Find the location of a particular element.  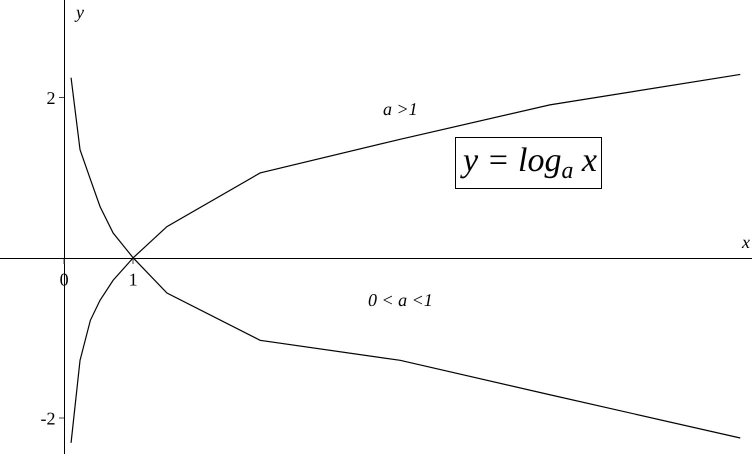

y-tick-label: 2 is located at coordinates (51, 98).